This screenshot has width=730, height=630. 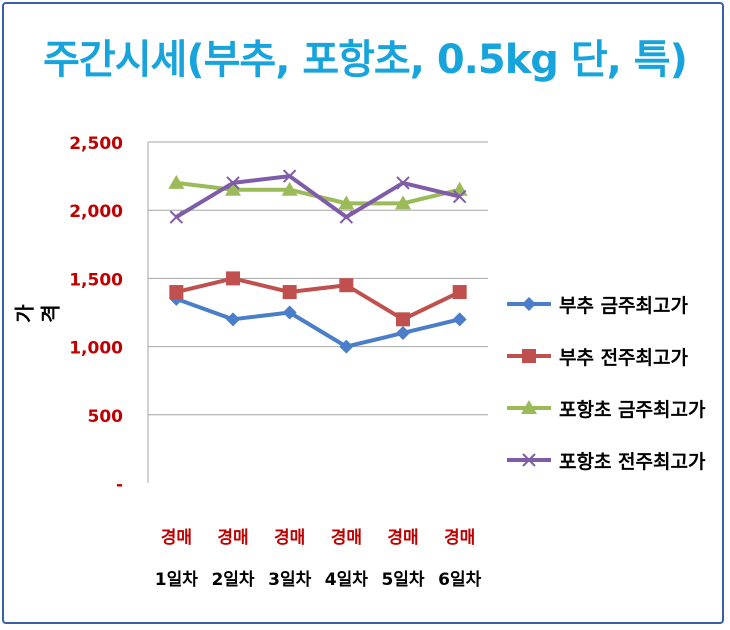 What do you see at coordinates (623, 357) in the screenshot?
I see `legend-label: 부추 전주최고가` at bounding box center [623, 357].